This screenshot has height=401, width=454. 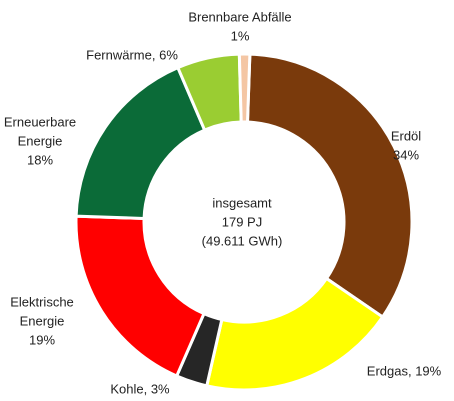 I want to click on data-label: Elektrische, so click(x=42, y=301).